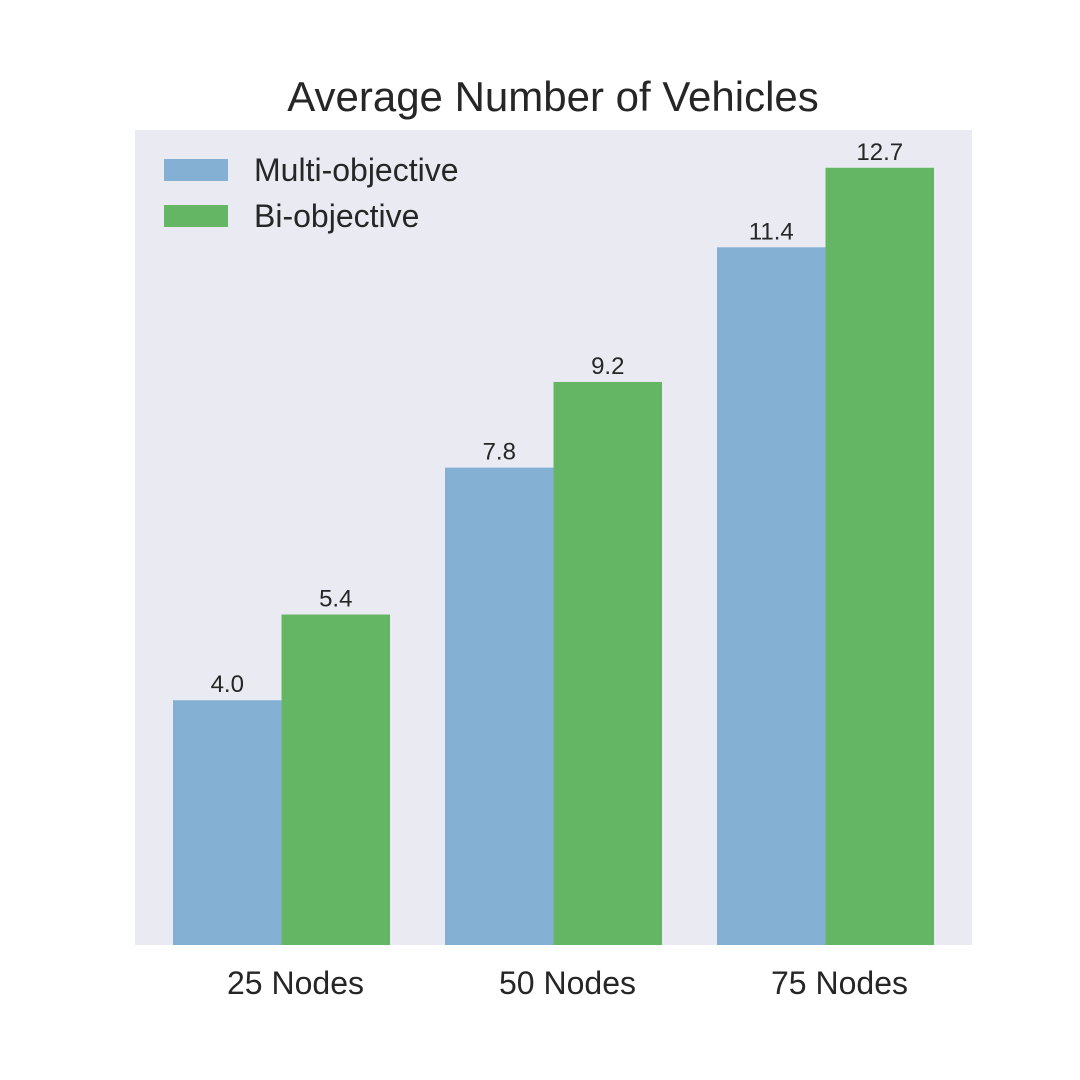 The width and height of the screenshot is (1080, 1080). What do you see at coordinates (311, 193) in the screenshot?
I see `legend: Multi-objective Bi-objective` at bounding box center [311, 193].